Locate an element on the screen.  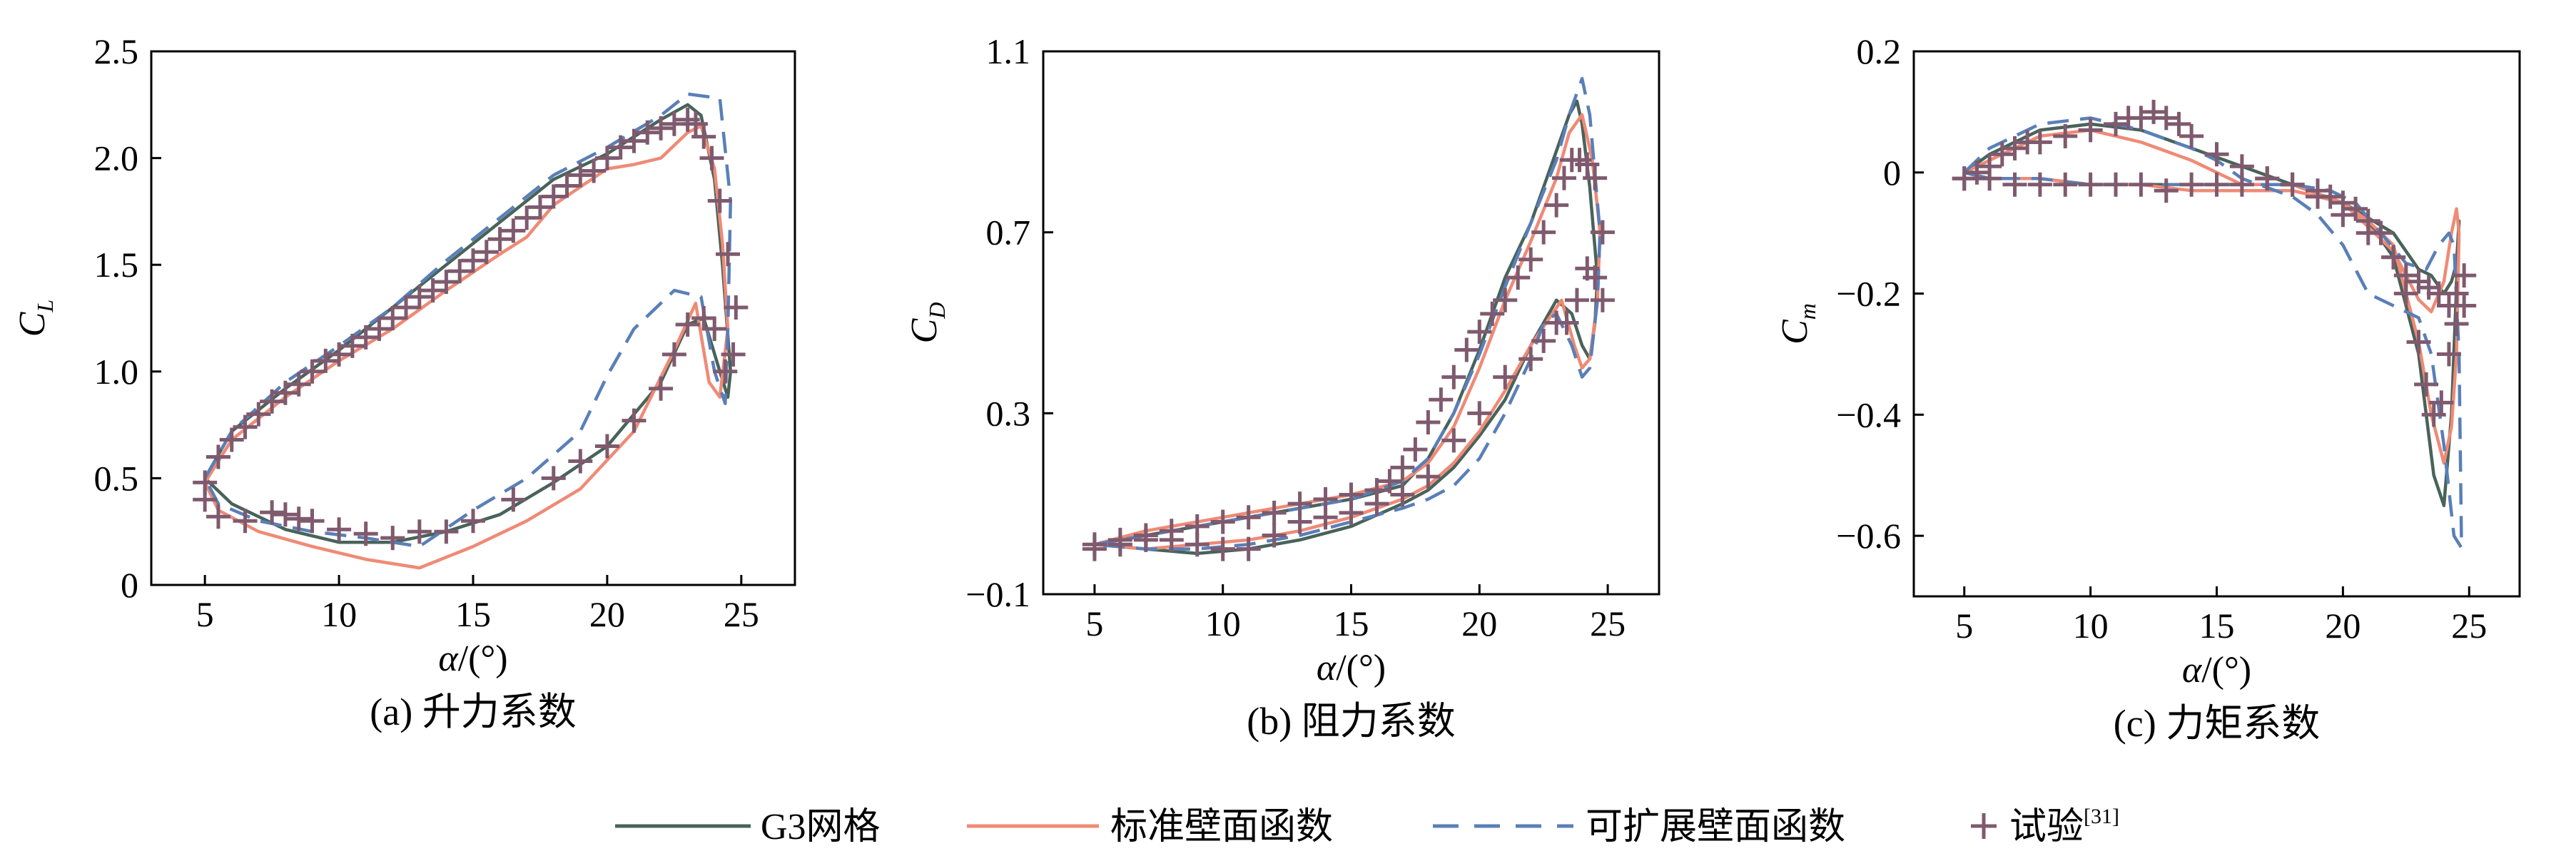
x-axis-label-unit-lift: /(°) is located at coordinates (483, 658).